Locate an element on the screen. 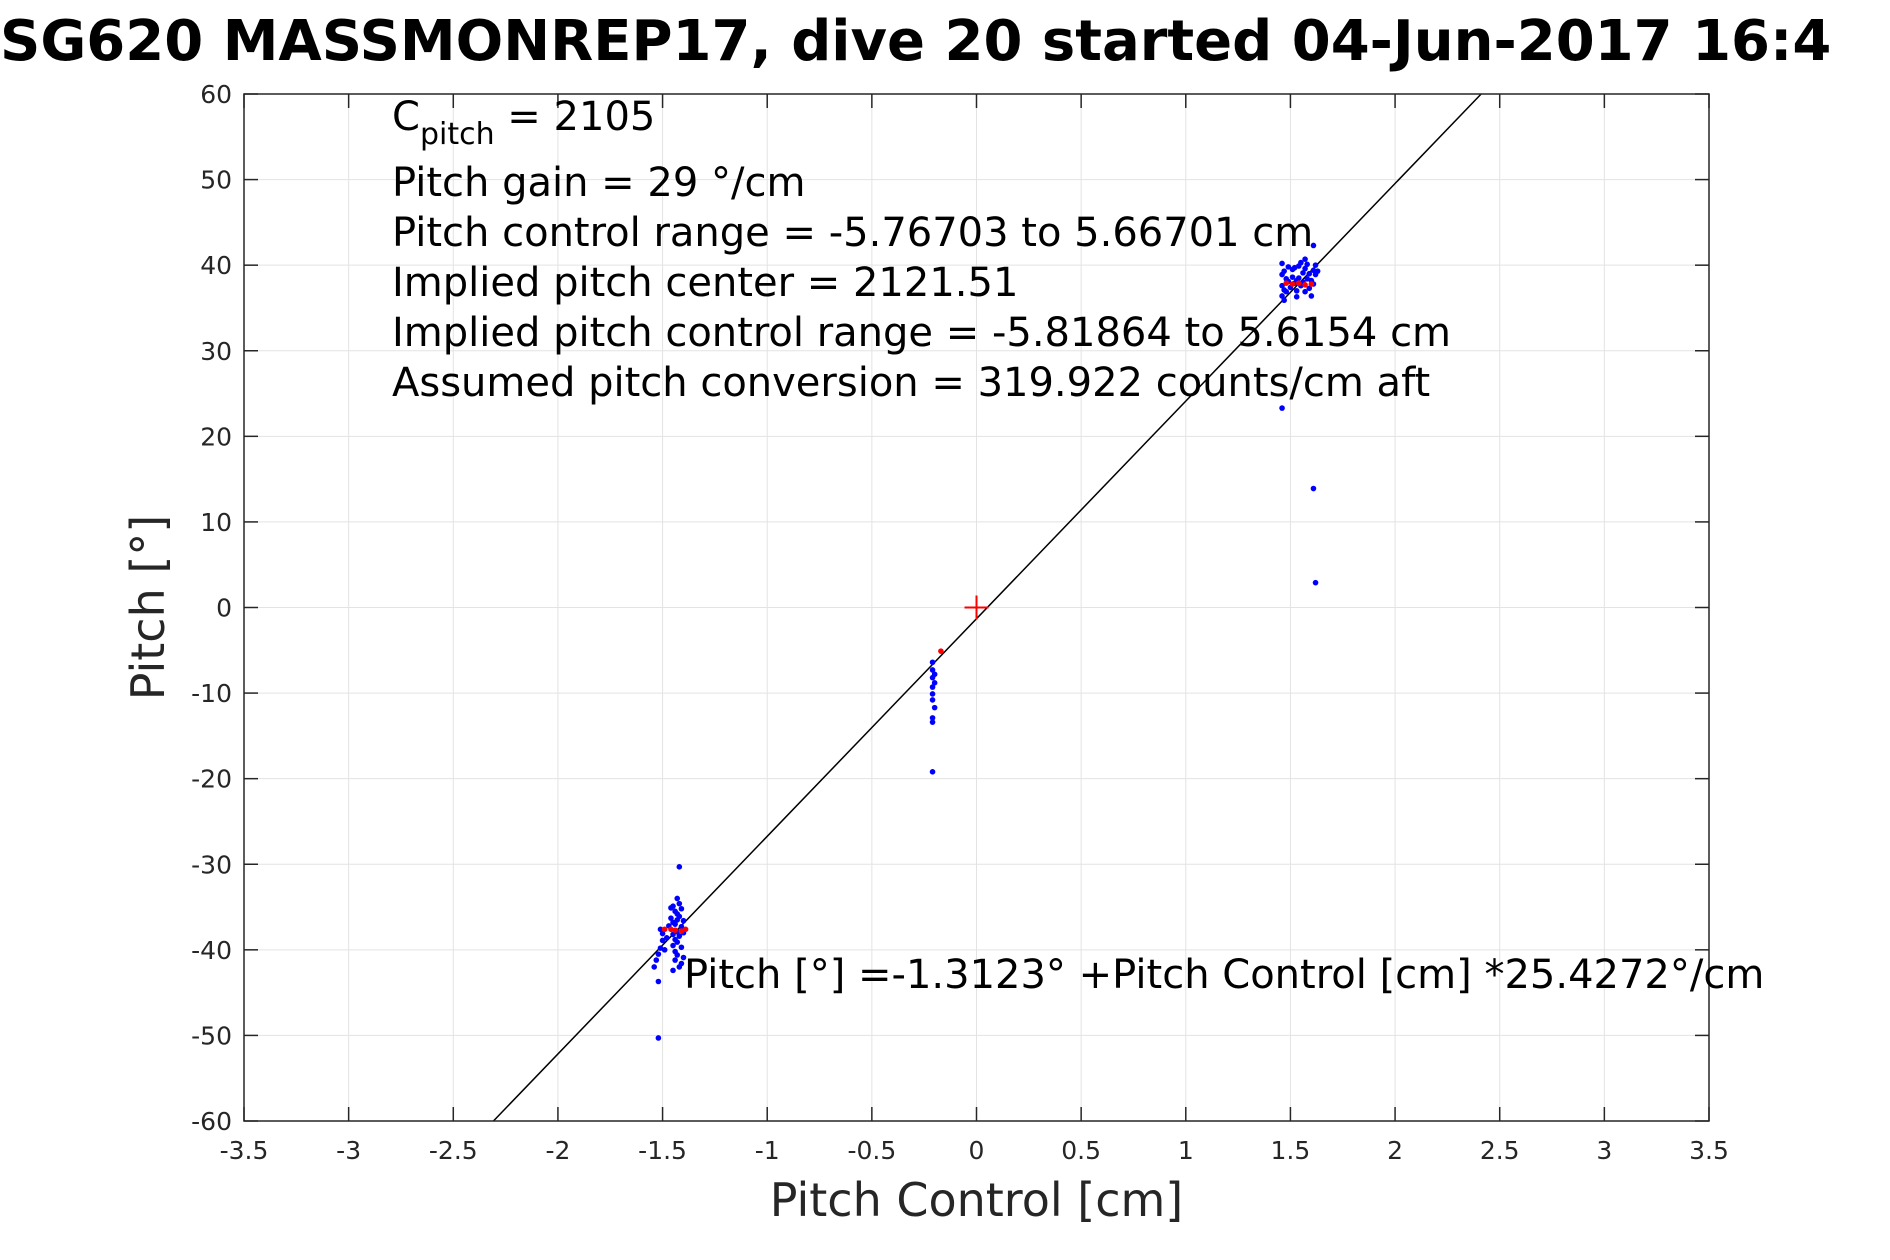 This screenshot has height=1260, width=1890. x-tick-label: 1 is located at coordinates (1186, 1150).